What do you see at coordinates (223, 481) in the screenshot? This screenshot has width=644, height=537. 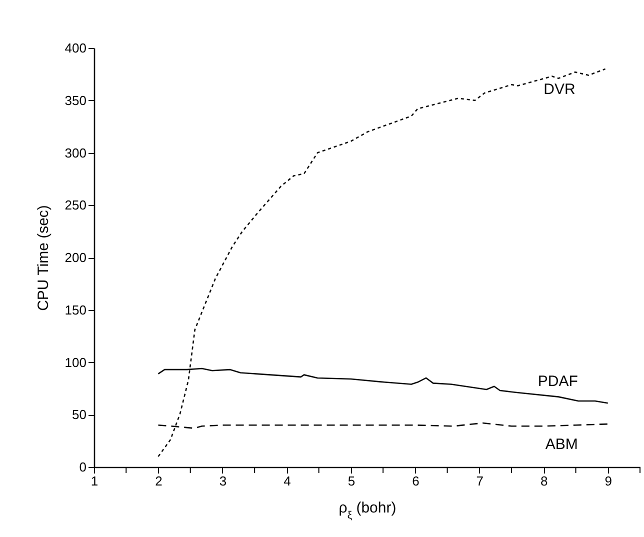 I see `x-tick-label: 3` at bounding box center [223, 481].